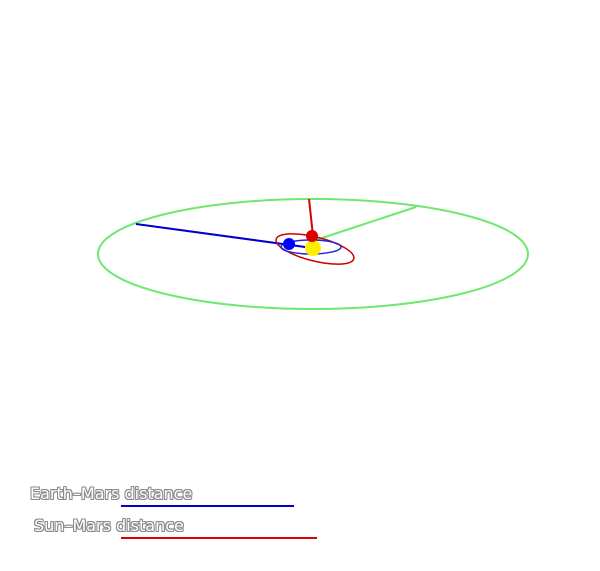 This screenshot has width=600, height=571. I want to click on legend-sun-mars-line, so click(219, 538).